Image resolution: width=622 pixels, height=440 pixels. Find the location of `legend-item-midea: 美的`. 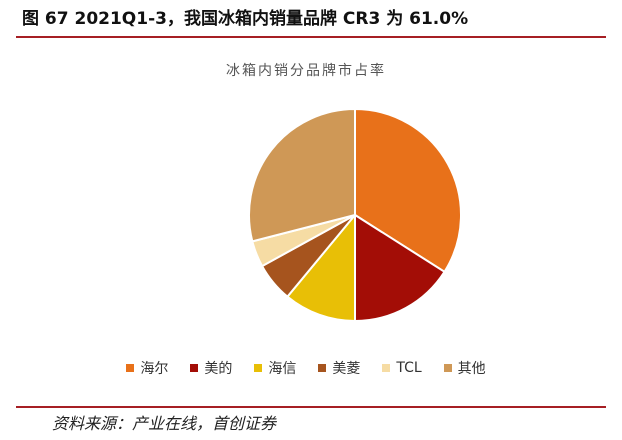

legend-item-midea: 美的 is located at coordinates (211, 368).